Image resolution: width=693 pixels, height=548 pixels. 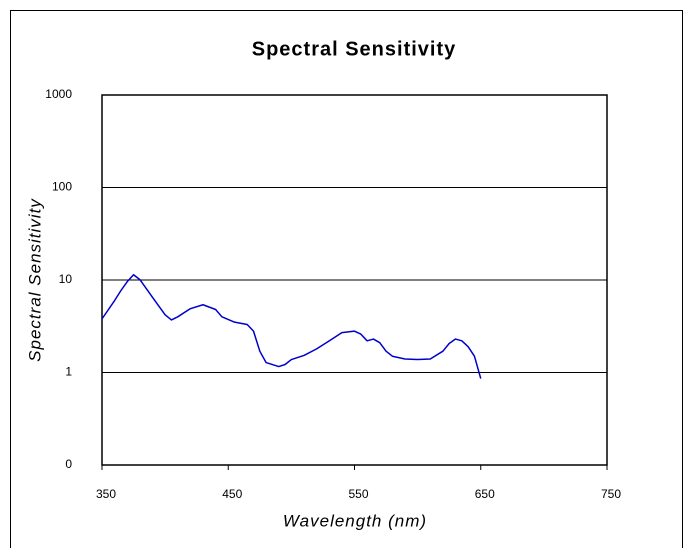 I want to click on x-axis-label: Wavelength (nm), so click(x=355, y=520).